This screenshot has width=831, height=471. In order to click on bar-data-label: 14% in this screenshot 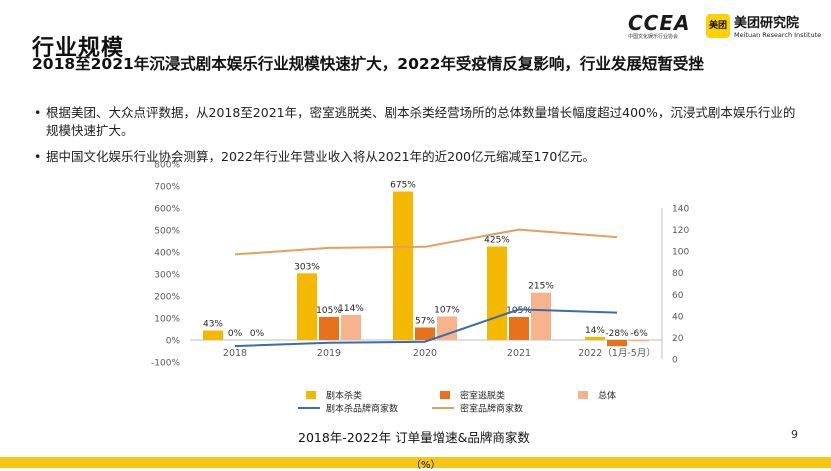, I will do `click(595, 331)`.